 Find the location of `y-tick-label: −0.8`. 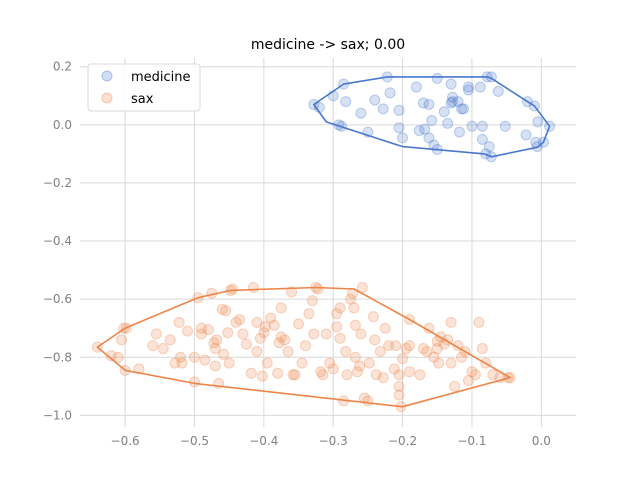

y-tick-label: −0.8 is located at coordinates (57, 357).